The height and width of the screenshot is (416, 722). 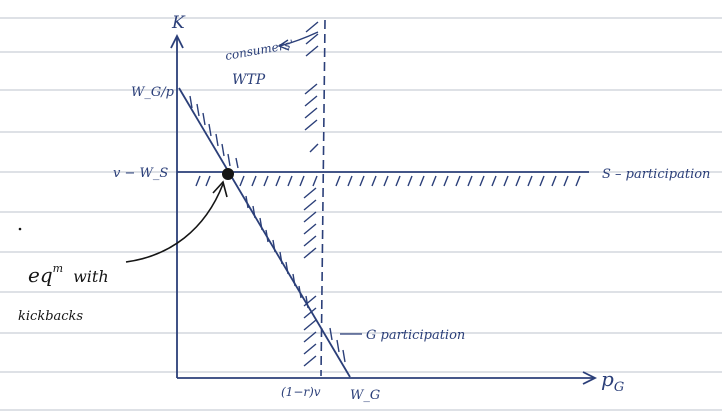 What do you see at coordinates (259, 50) in the screenshot?
I see `consumers-wtp-label-line1: consumers'` at bounding box center [259, 50].